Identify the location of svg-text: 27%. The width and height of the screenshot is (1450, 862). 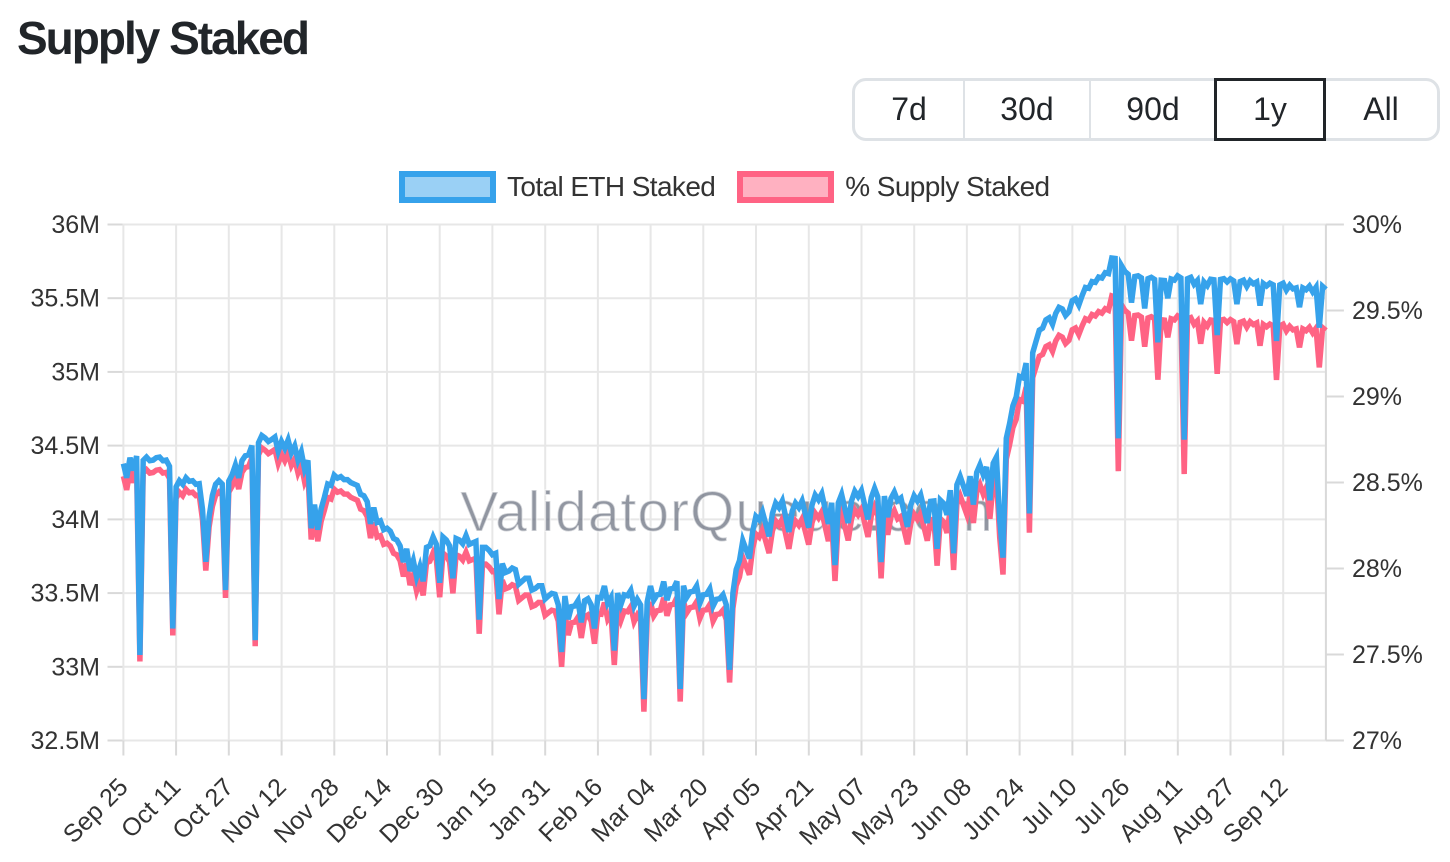
(1377, 741).